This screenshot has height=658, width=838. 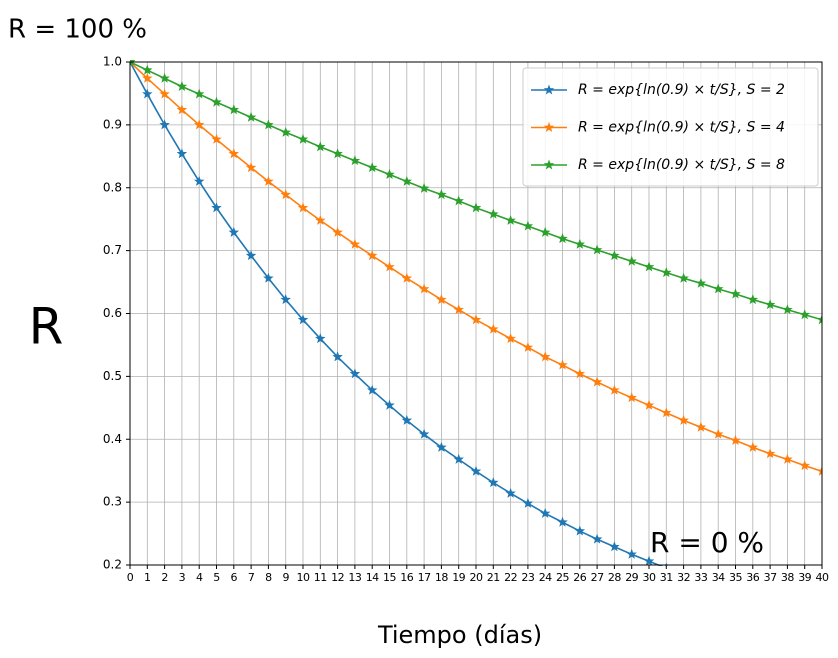 What do you see at coordinates (458, 577) in the screenshot?
I see `x-tick-label: 19` at bounding box center [458, 577].